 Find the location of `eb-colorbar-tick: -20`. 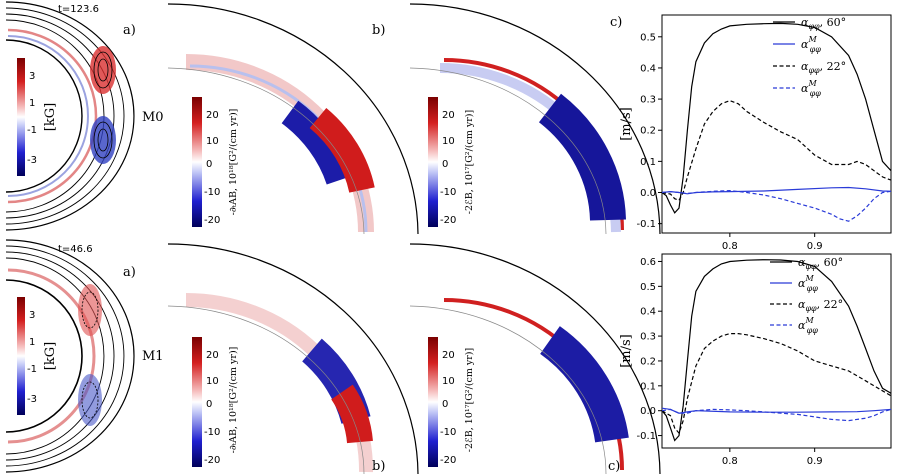

eb-colorbar-tick: -20 is located at coordinates (448, 220).